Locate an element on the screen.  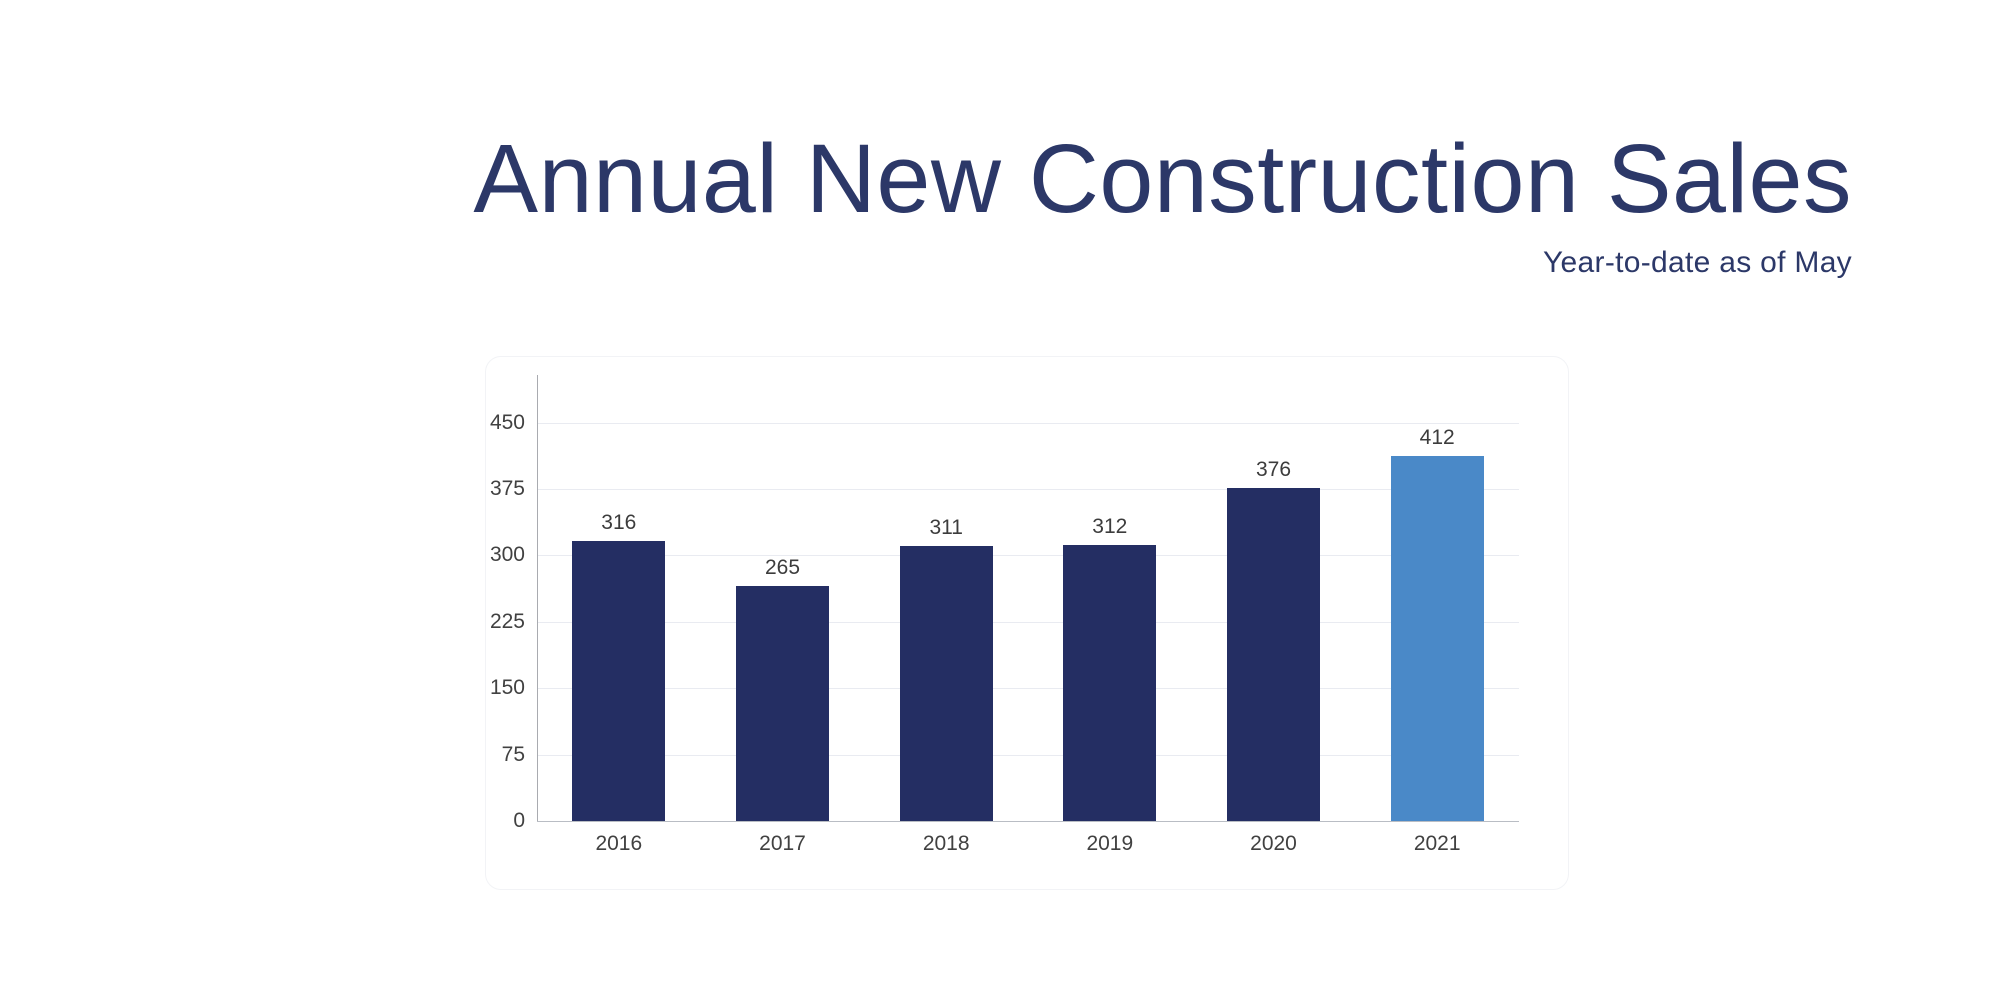
y-tick-label: 150 is located at coordinates (507, 688).